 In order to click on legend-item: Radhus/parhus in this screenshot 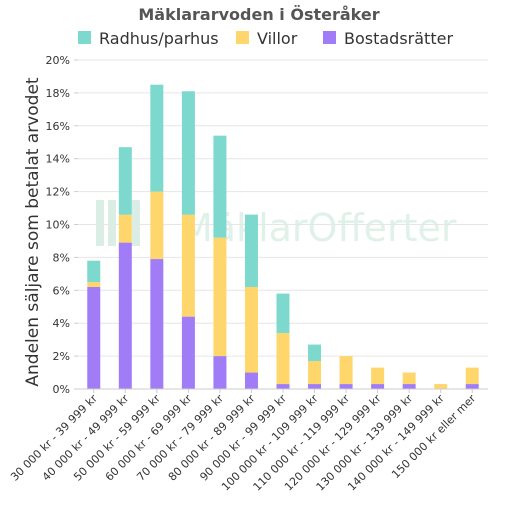, I will do `click(148, 38)`.